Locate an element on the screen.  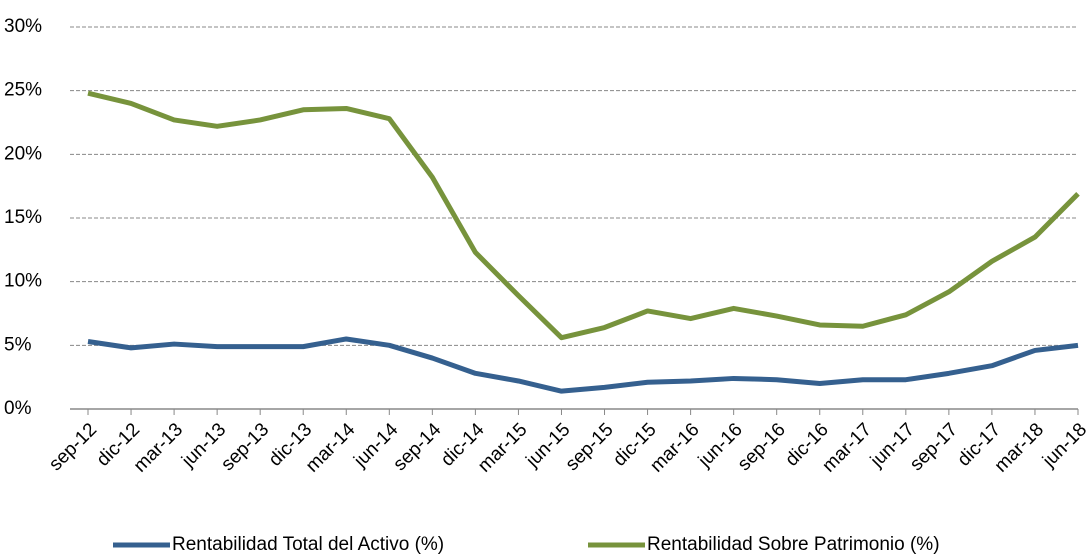
x-tick-label: jun-18 is located at coordinates (1062, 445).